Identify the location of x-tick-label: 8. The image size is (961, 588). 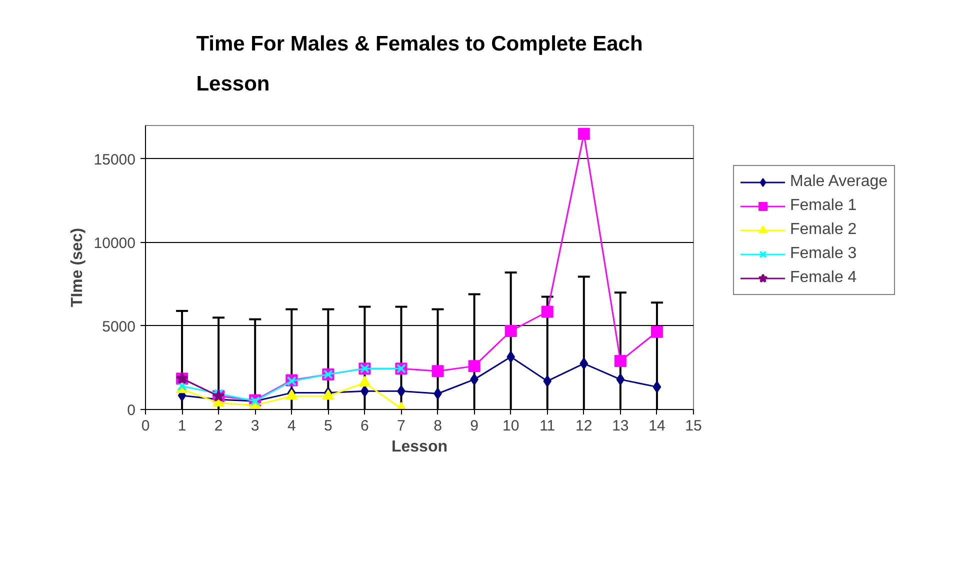
(438, 426).